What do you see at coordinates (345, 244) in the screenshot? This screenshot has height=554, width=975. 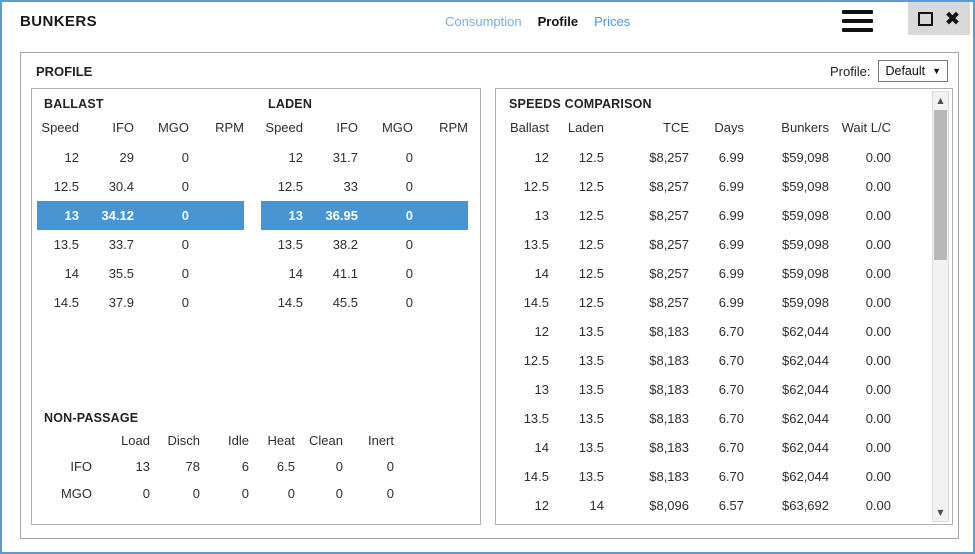 I see `table-cell: 38.2` at bounding box center [345, 244].